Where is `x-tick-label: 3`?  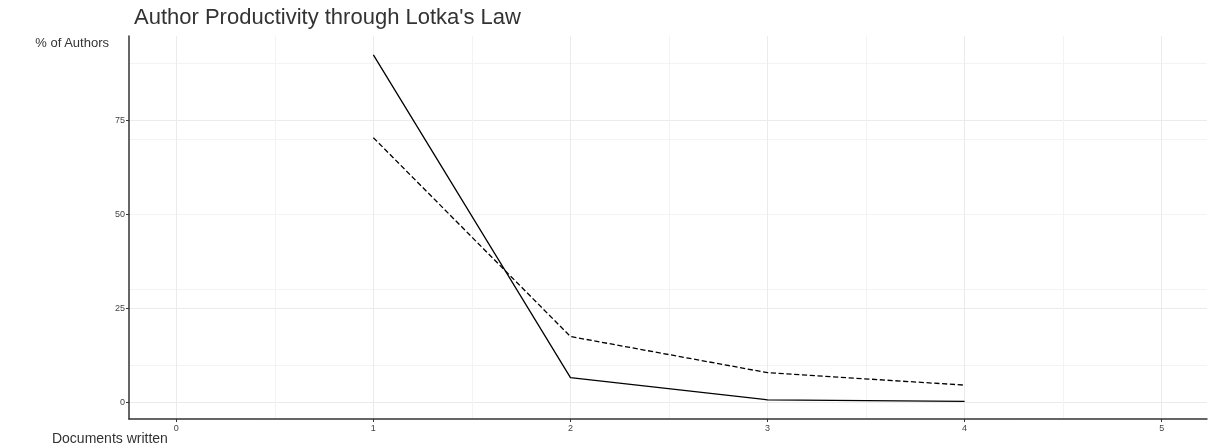
x-tick-label: 3 is located at coordinates (768, 427).